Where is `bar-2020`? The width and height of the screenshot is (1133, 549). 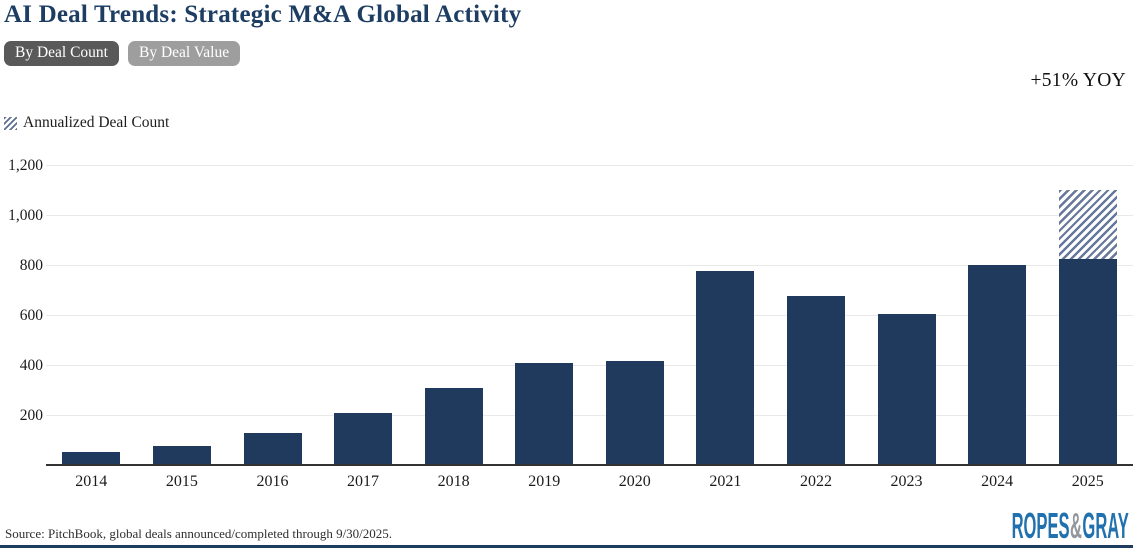
bar-2020 is located at coordinates (634, 413).